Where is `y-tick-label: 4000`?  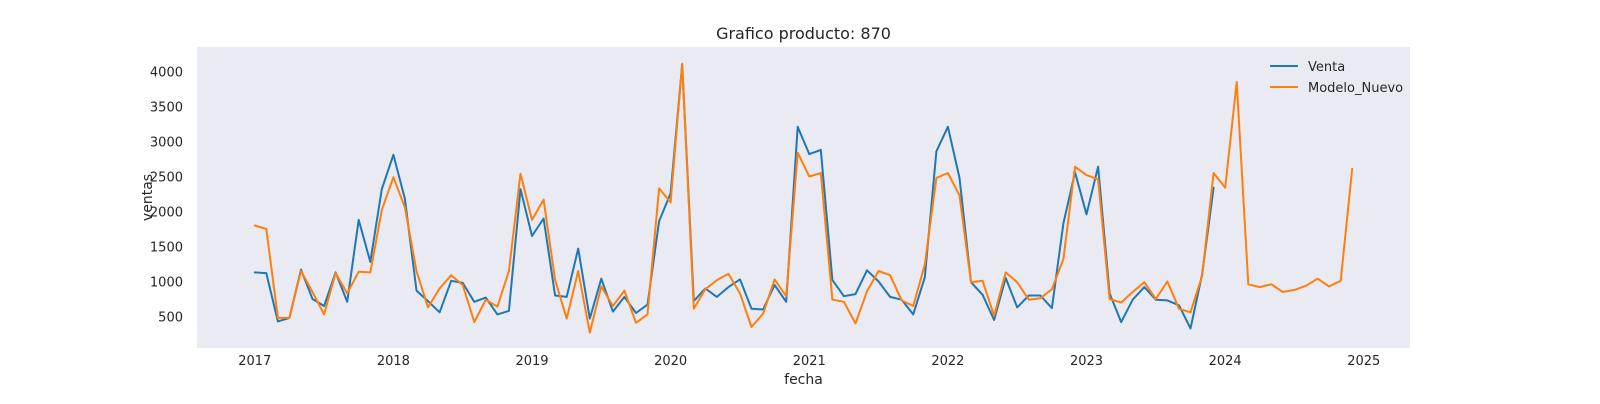 y-tick-label: 4000 is located at coordinates (166, 73).